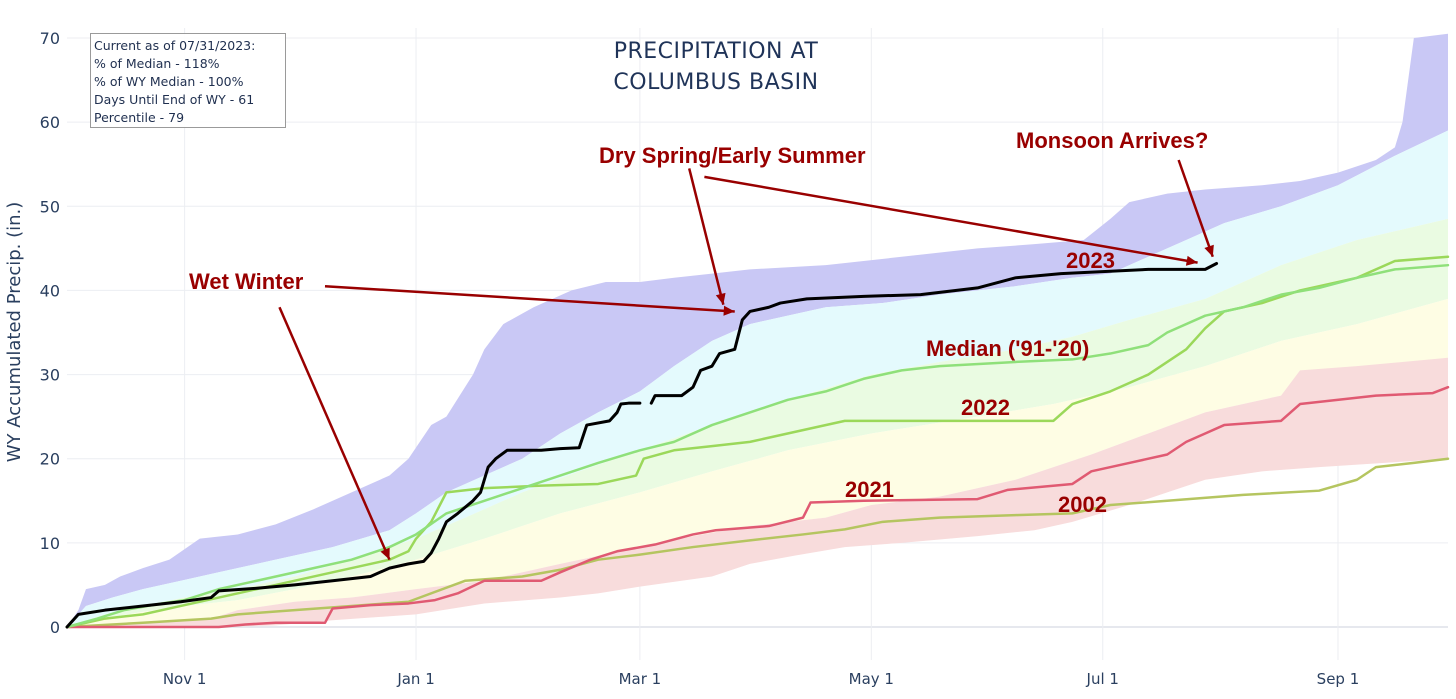  Describe the element at coordinates (55, 627) in the screenshot. I see `y-tick-label: 0` at that location.